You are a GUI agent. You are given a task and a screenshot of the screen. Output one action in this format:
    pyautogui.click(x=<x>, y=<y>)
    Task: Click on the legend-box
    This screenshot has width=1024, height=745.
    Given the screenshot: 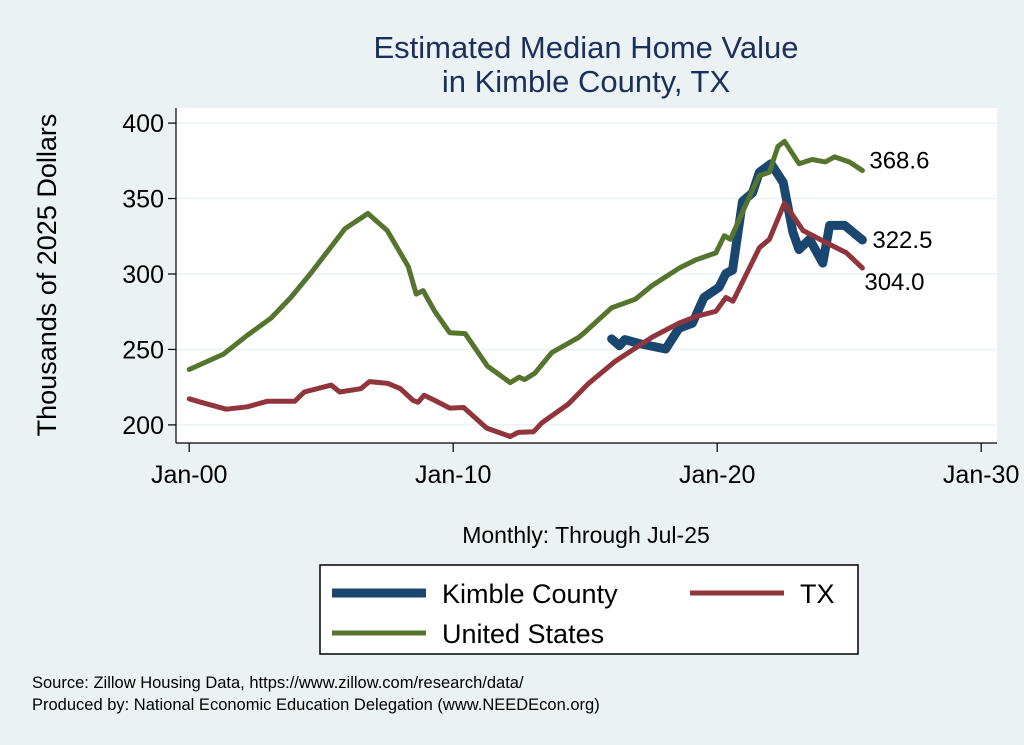 What is the action you would take?
    pyautogui.click(x=589, y=609)
    